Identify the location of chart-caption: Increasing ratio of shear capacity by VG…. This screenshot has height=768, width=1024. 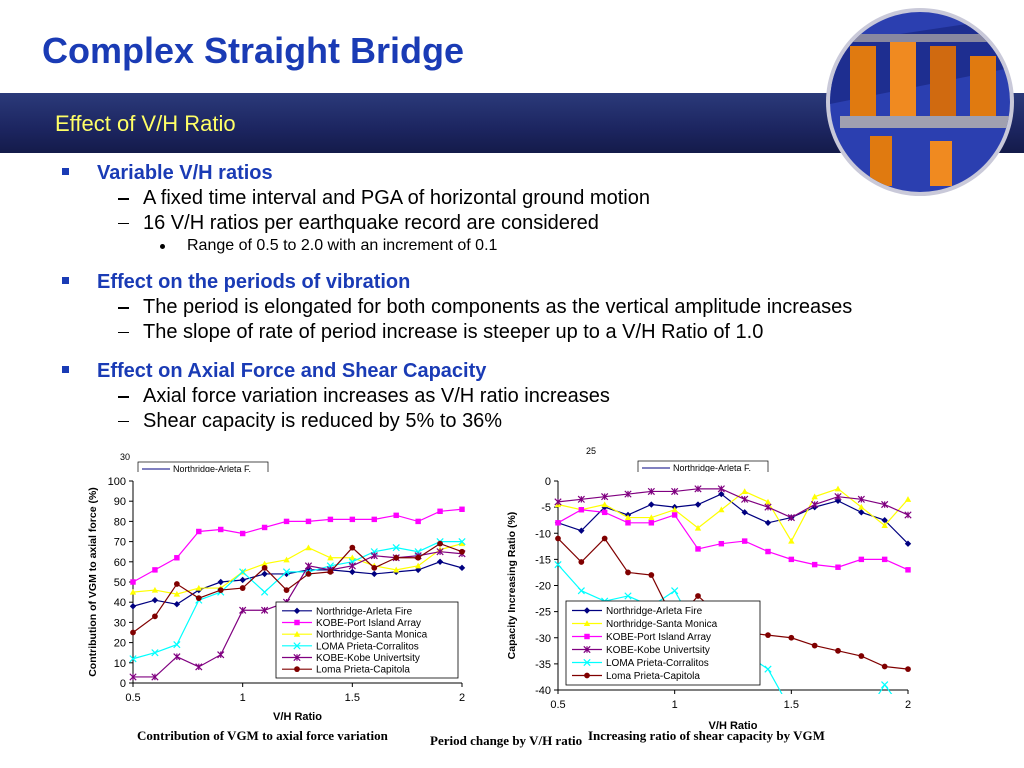
(706, 735).